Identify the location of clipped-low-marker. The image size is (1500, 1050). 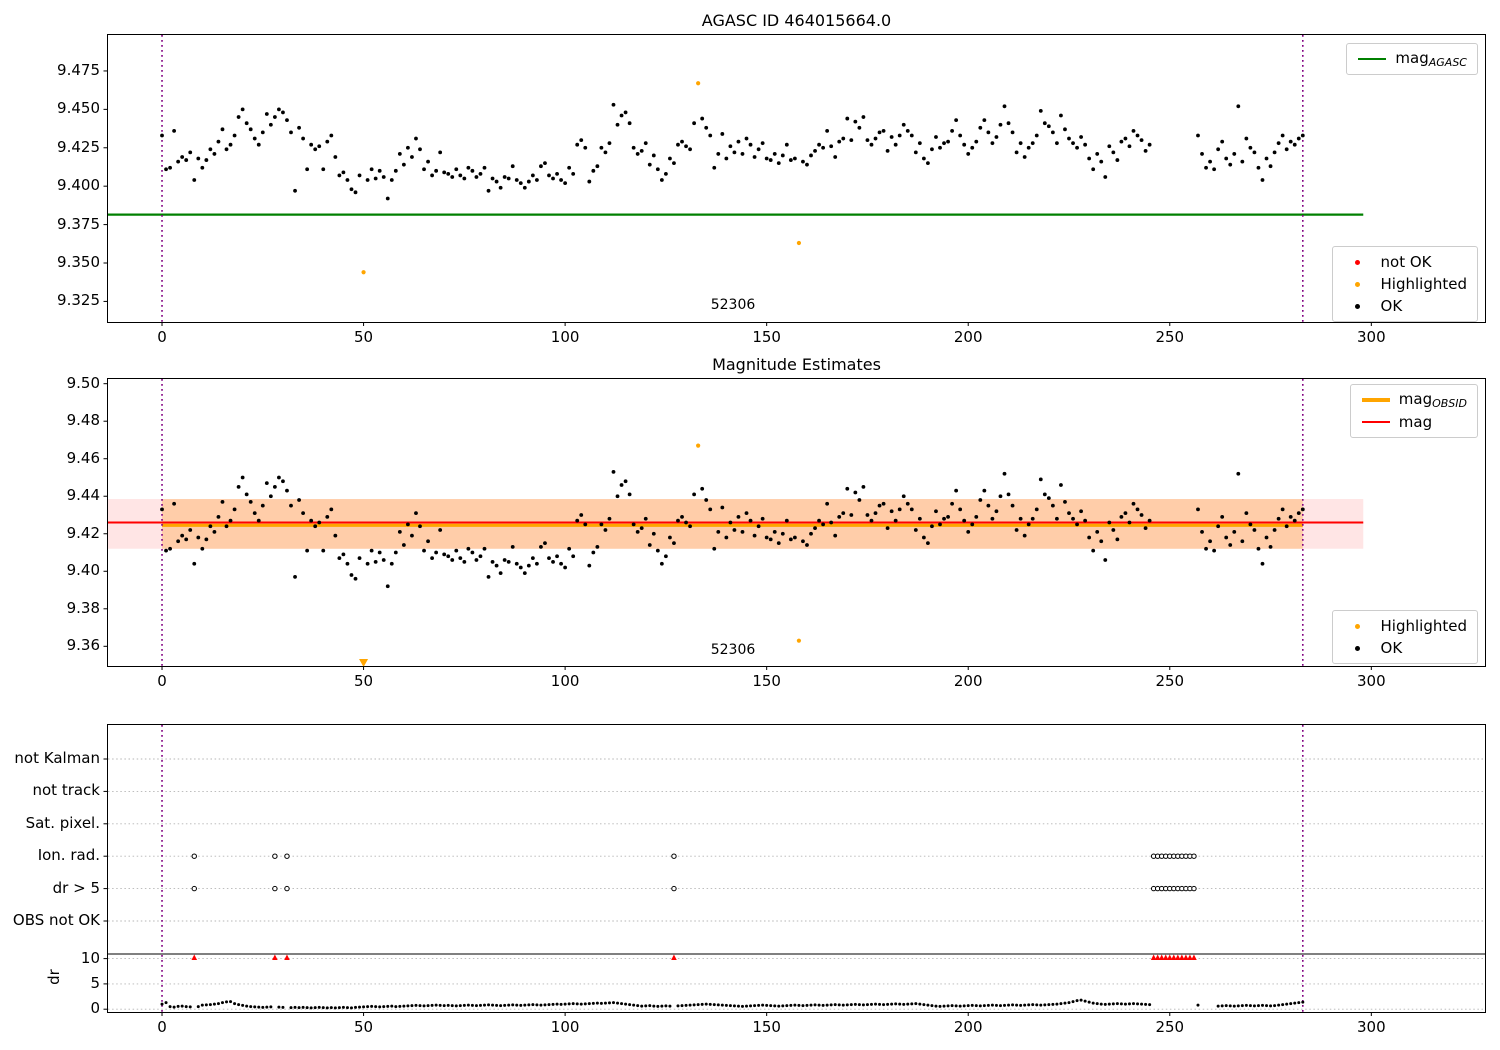
(364, 663).